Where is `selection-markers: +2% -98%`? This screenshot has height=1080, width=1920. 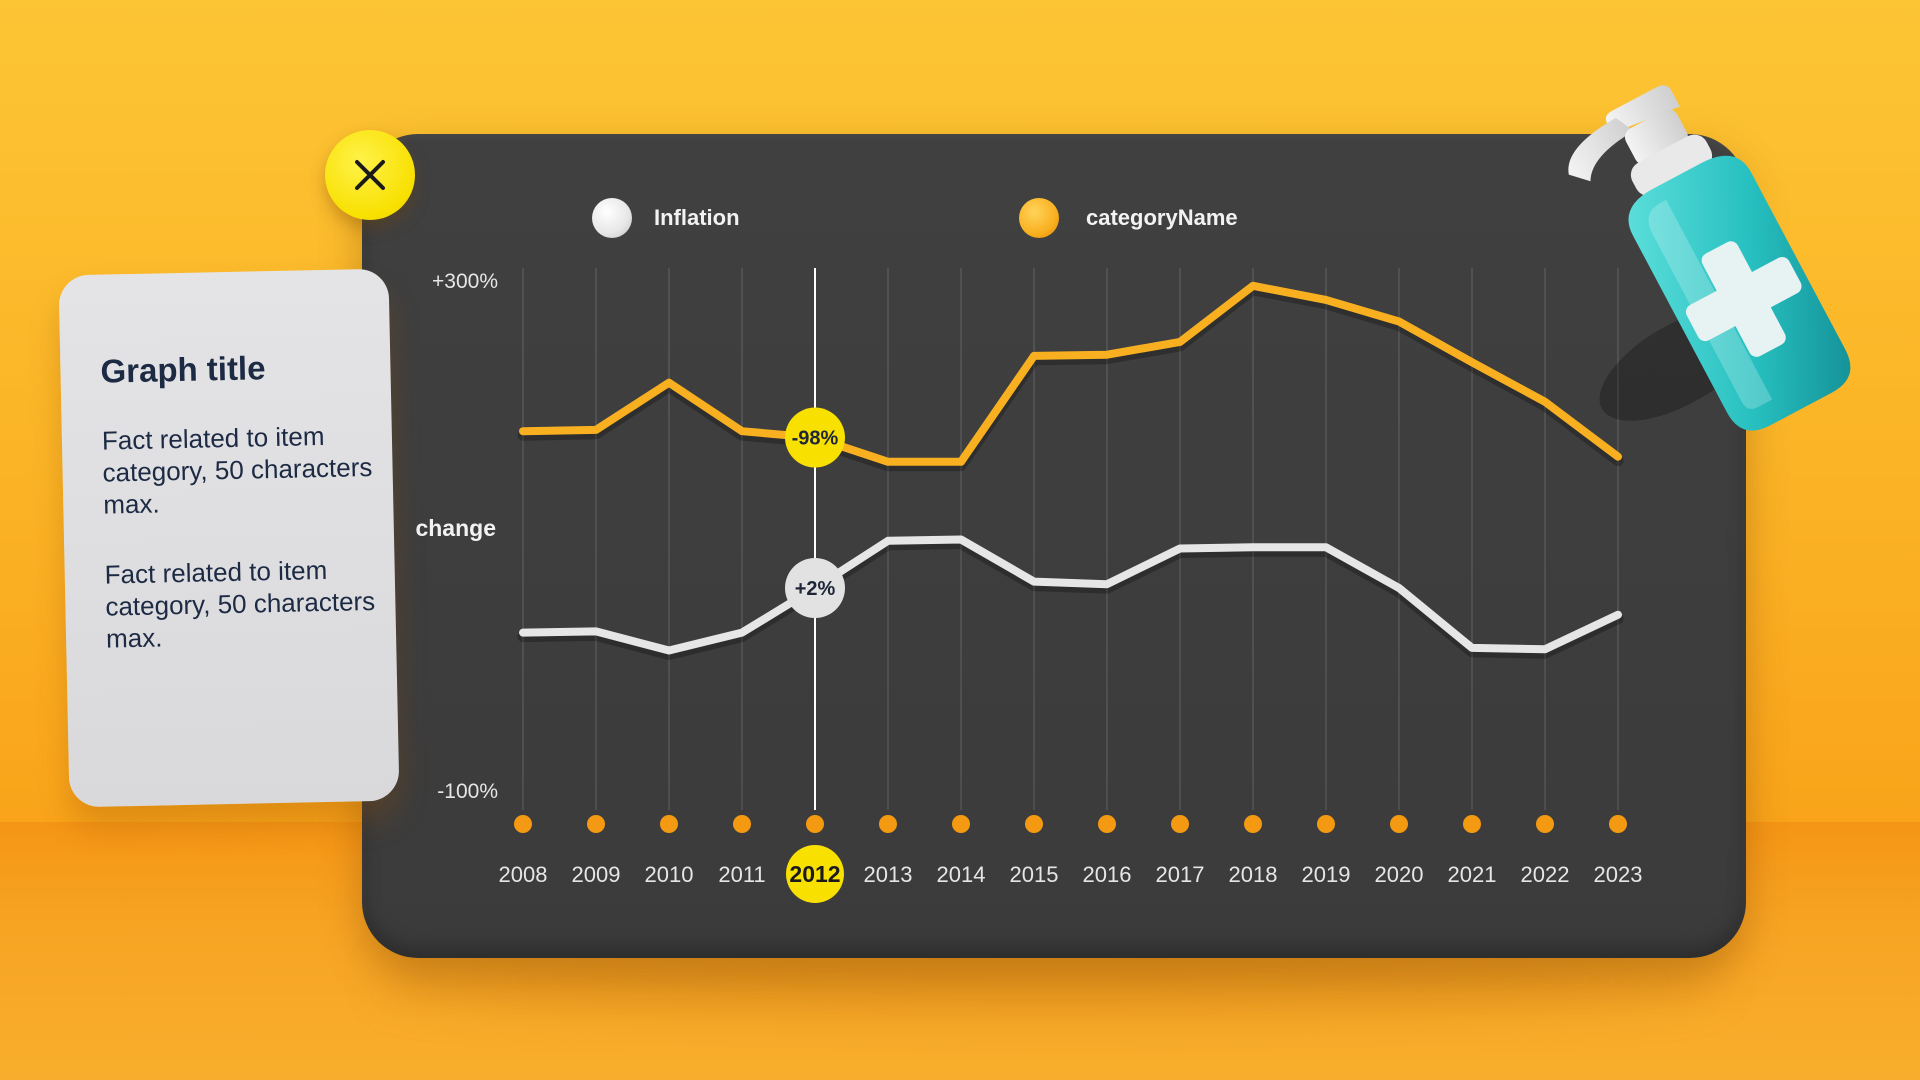
selection-markers: +2% -98% is located at coordinates (815, 512).